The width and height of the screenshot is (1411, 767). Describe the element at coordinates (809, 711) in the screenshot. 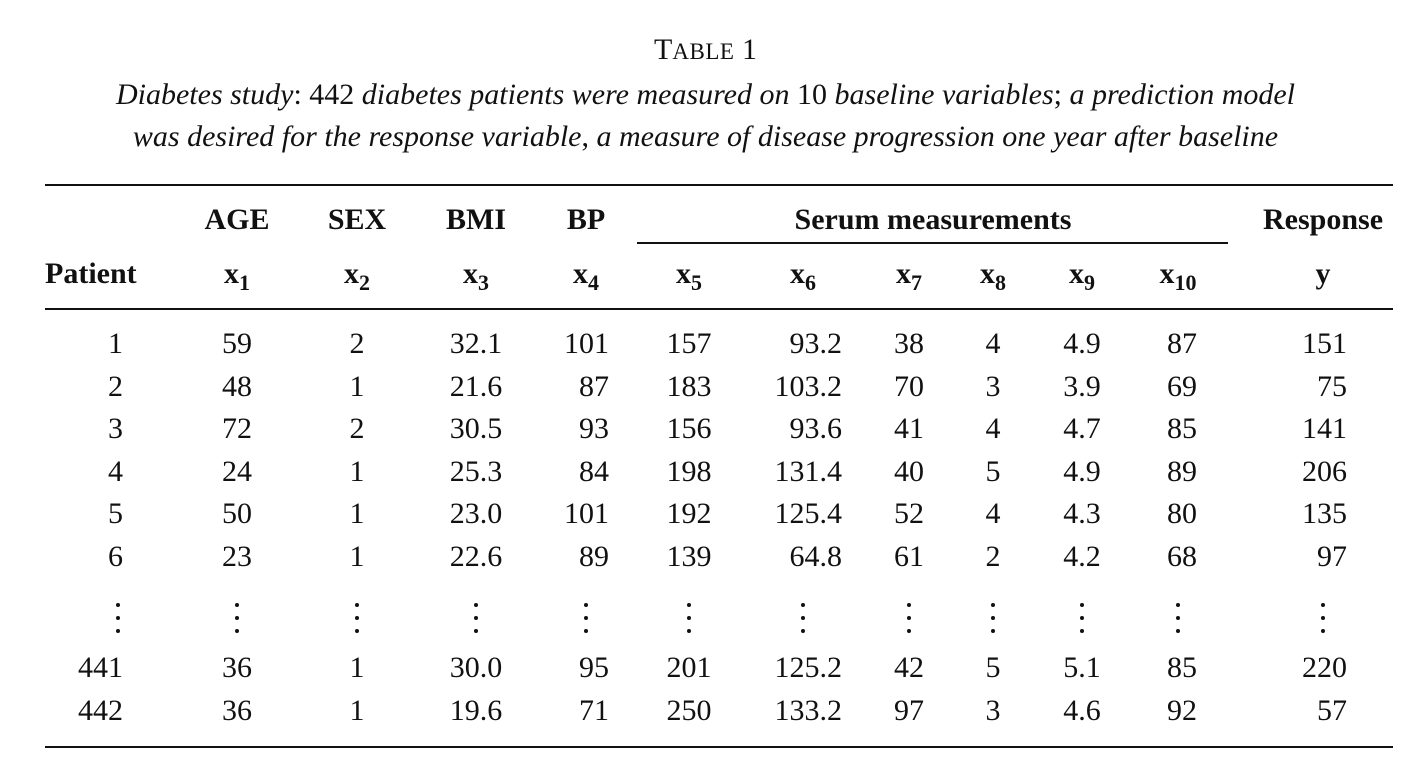

I see `table-cell: 133.2` at that location.